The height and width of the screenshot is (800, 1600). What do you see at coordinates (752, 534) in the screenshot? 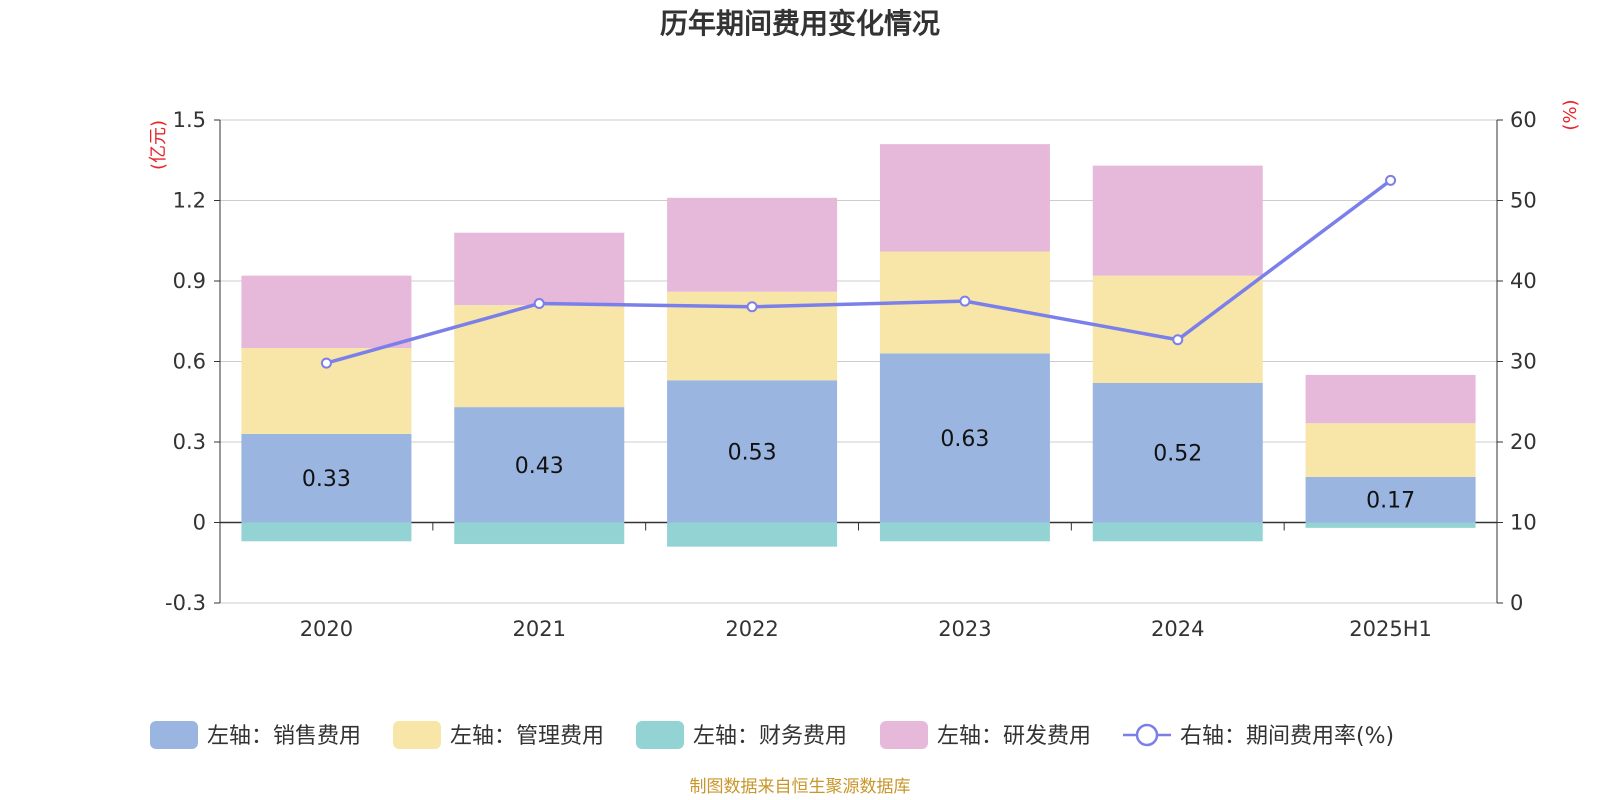
I see `bar-finance-2022` at bounding box center [752, 534].